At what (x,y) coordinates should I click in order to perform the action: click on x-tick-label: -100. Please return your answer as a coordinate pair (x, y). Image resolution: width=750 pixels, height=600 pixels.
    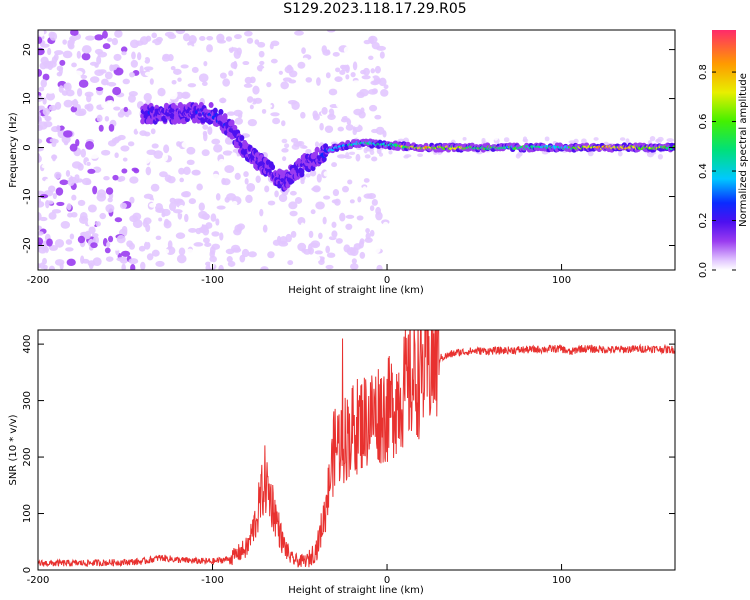
    Looking at the image, I should click on (212, 280).